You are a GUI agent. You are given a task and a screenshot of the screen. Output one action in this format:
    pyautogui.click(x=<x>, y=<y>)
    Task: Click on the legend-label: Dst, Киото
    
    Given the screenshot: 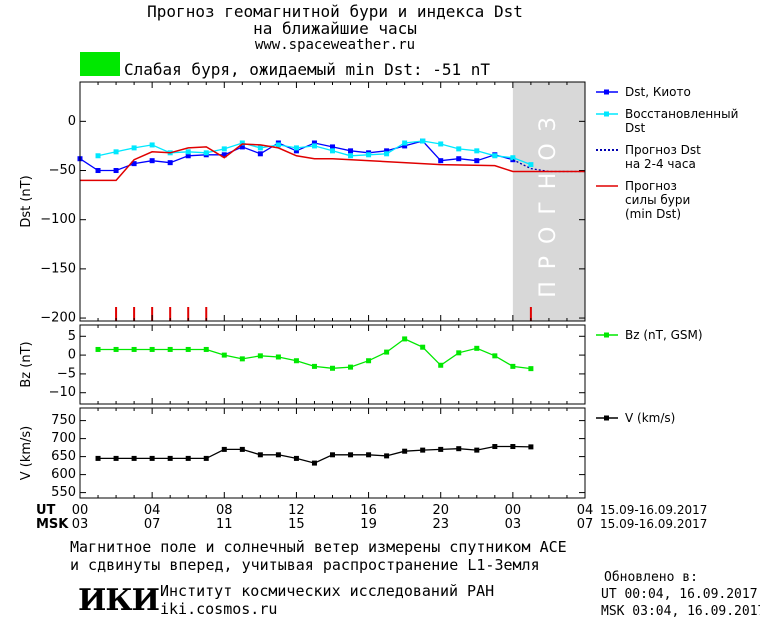 What is the action you would take?
    pyautogui.click(x=658, y=92)
    